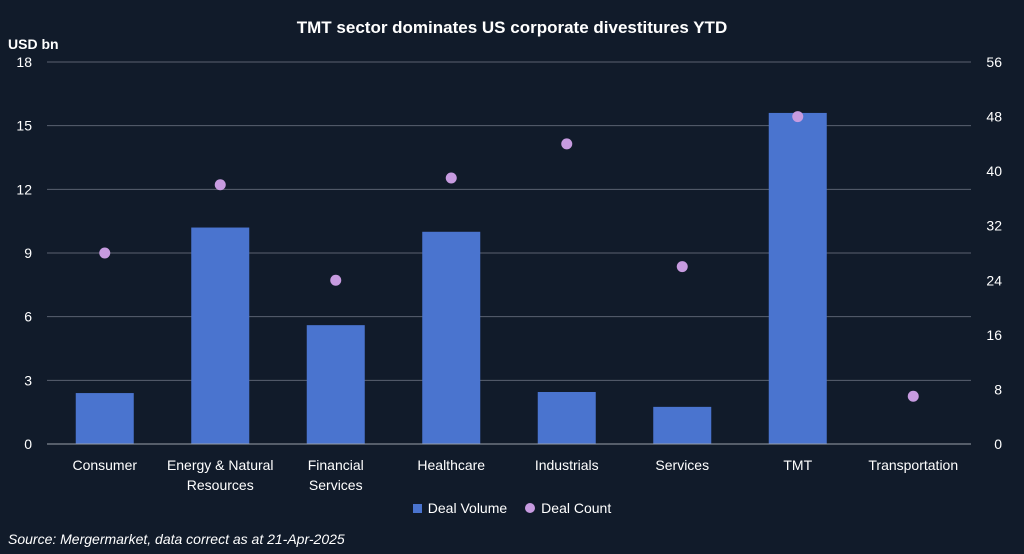 The height and width of the screenshot is (554, 1024). What do you see at coordinates (576, 508) in the screenshot?
I see `legend-label-deal-count: Deal Count` at bounding box center [576, 508].